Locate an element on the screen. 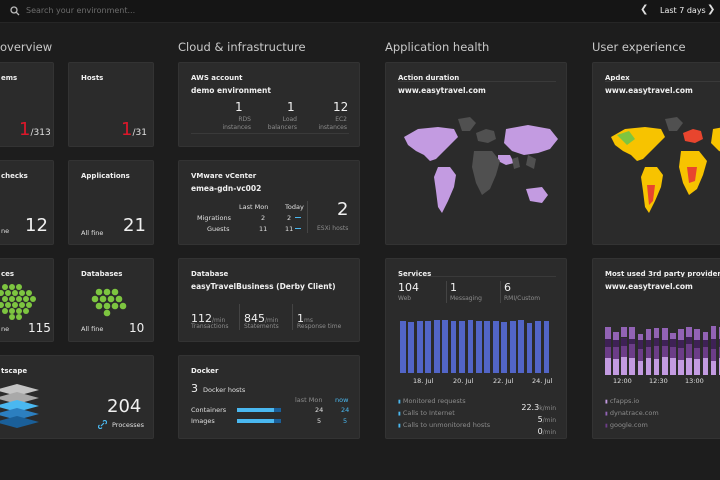 The height and width of the screenshot is (480, 720). processes-label: Processes is located at coordinates (128, 425).